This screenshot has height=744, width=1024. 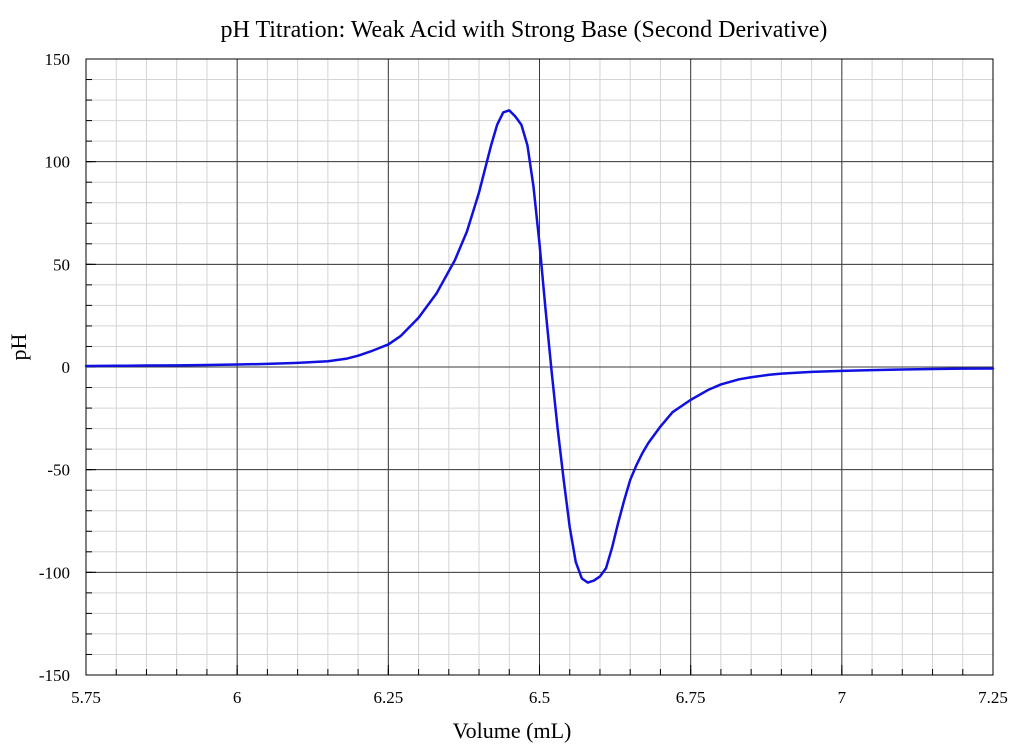 I want to click on x-axis-label: Volume (mL), so click(x=512, y=730).